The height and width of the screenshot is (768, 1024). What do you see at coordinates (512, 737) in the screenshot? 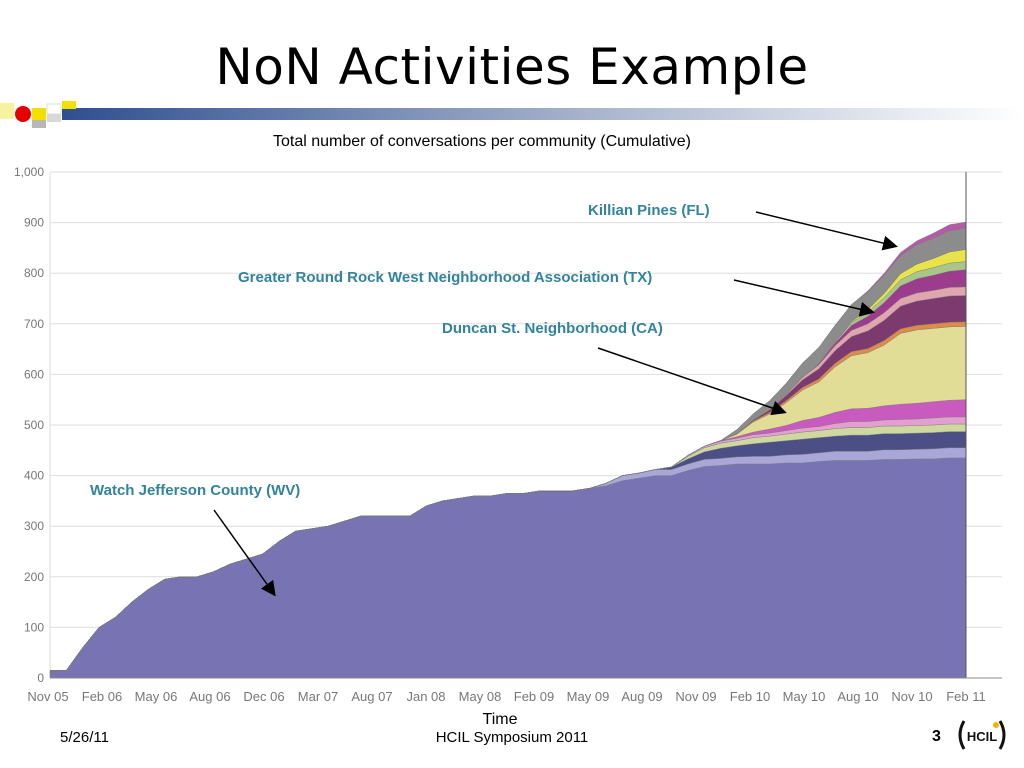
I see `footer-text: HCIL Symposium 2011` at bounding box center [512, 737].